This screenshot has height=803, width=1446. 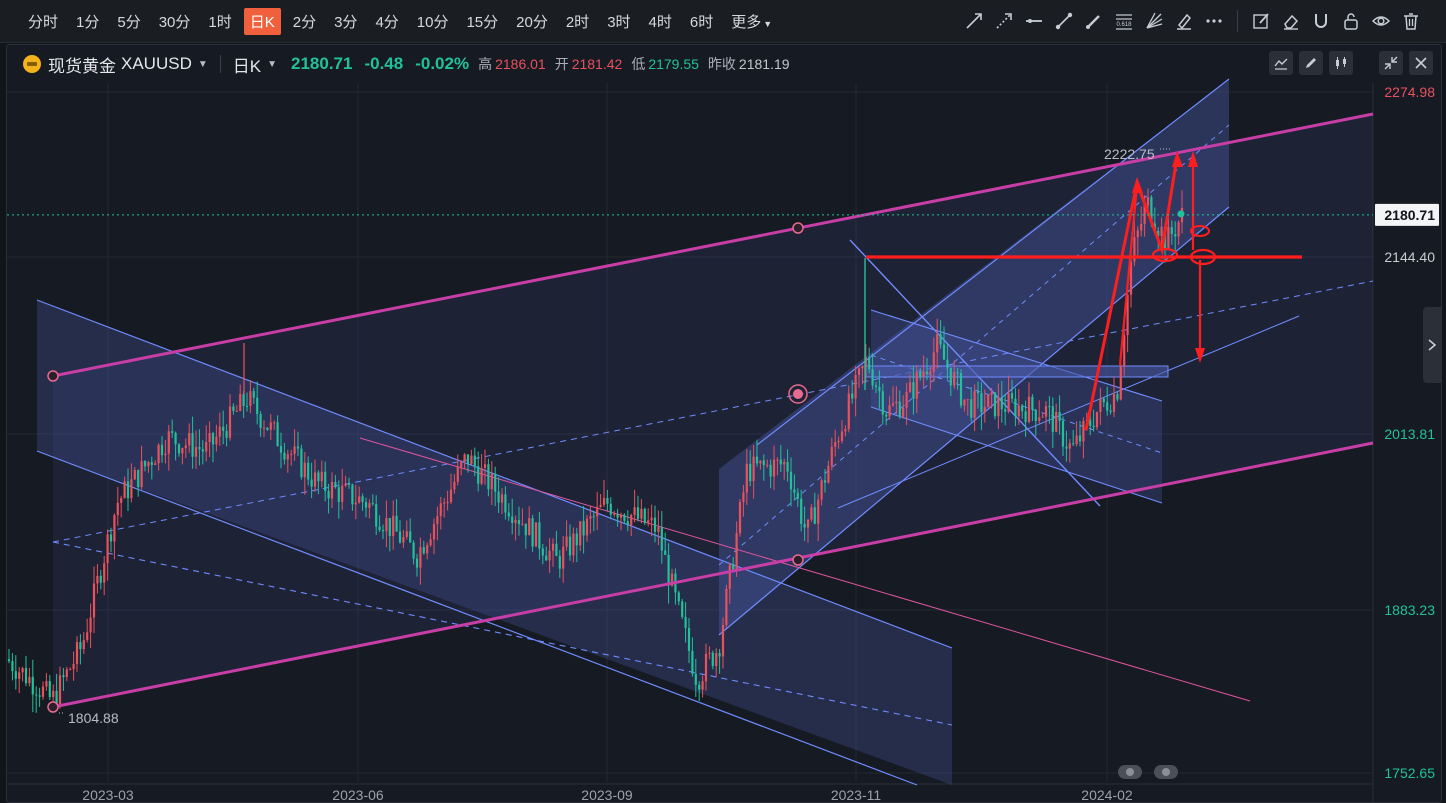 I want to click on eraser-icon, so click(x=1291, y=21).